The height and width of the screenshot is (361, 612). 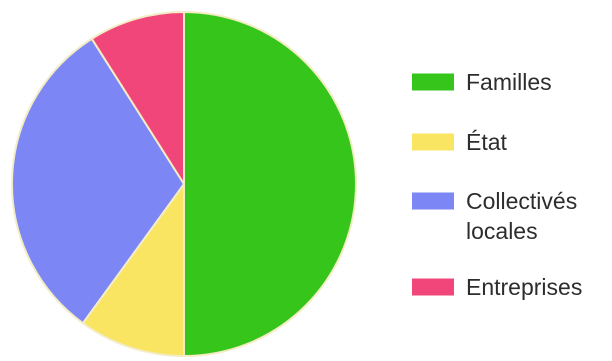 I want to click on pie-slice-entreprises, so click(x=137, y=98).